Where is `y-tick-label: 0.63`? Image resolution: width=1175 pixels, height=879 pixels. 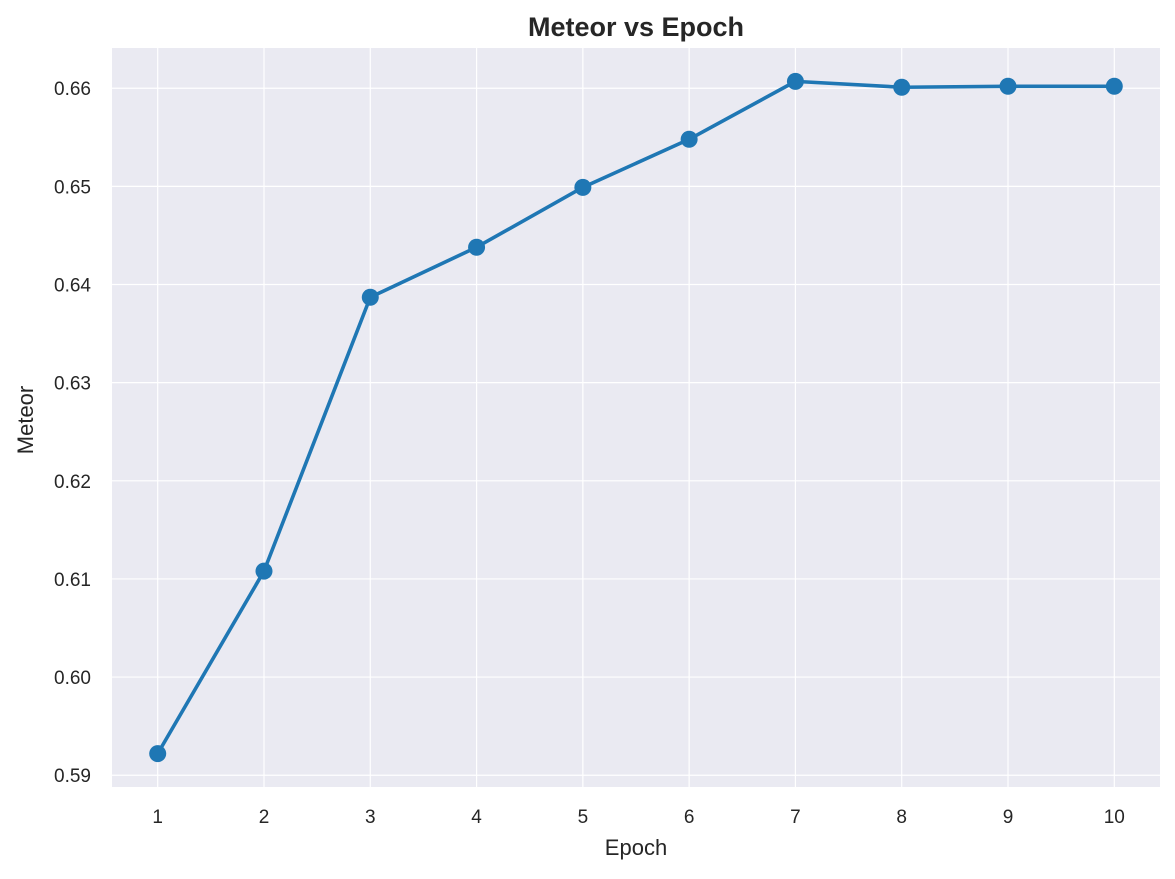
y-tick-label: 0.63 is located at coordinates (72, 384).